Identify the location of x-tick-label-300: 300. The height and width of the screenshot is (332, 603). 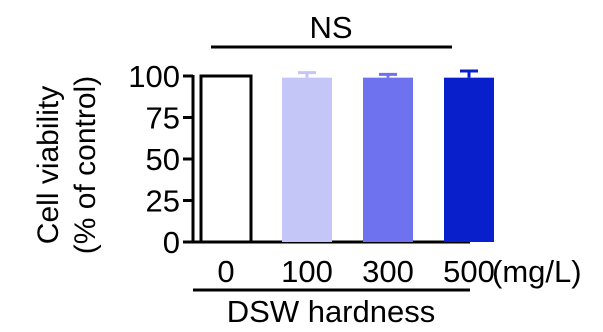
(388, 271).